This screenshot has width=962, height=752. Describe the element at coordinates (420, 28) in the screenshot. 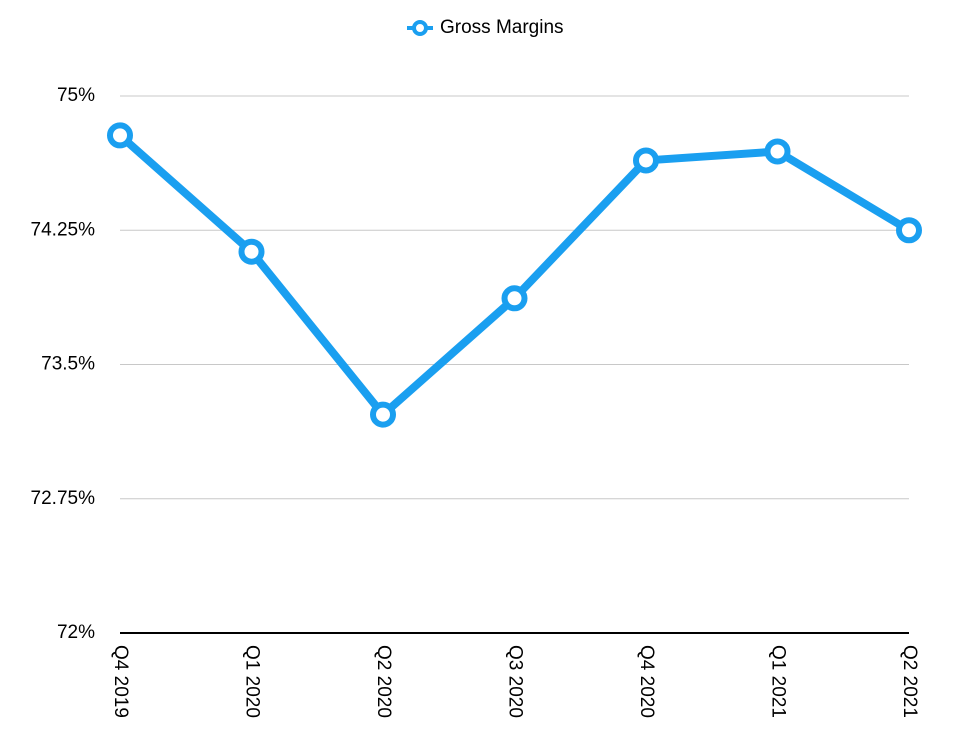

I see `legend-marker` at that location.